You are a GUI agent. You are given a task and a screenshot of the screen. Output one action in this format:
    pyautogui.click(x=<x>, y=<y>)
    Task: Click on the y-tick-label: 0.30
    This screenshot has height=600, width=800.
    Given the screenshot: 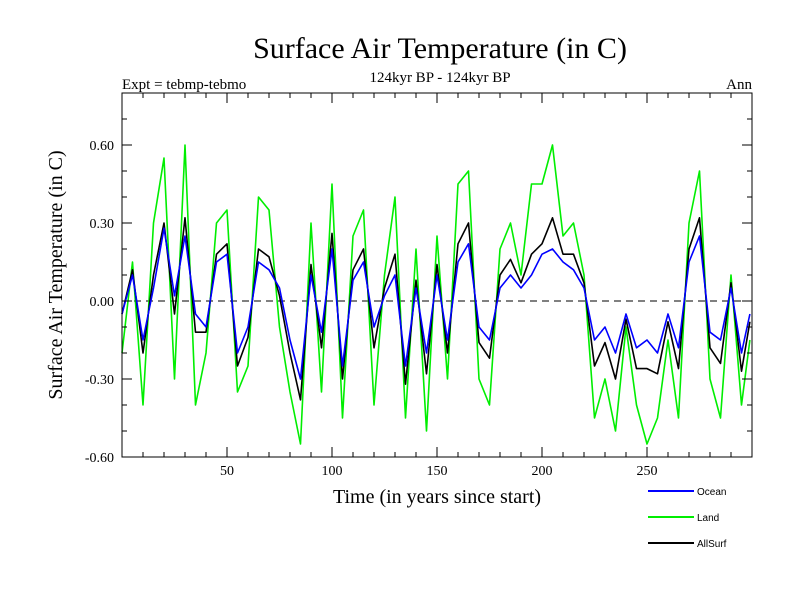 What is the action you would take?
    pyautogui.click(x=102, y=224)
    